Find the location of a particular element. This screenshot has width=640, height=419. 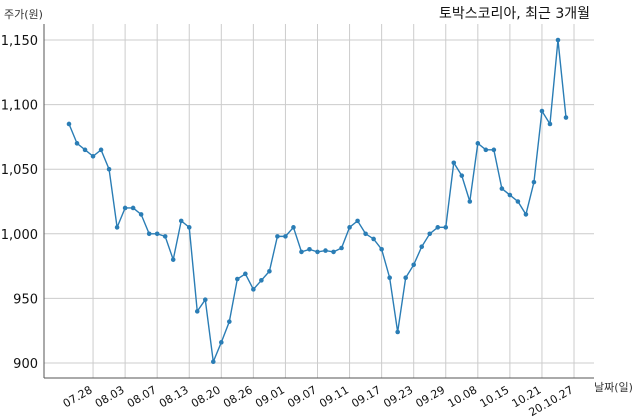

y-tick-label: 950 is located at coordinates (25, 299).